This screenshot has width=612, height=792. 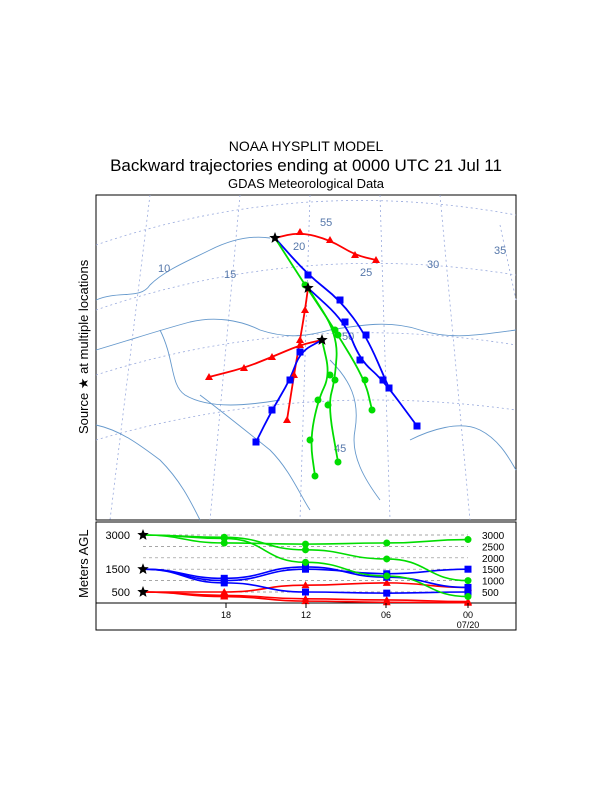 I want to click on map-grid-label-55: 55, so click(x=326, y=223).